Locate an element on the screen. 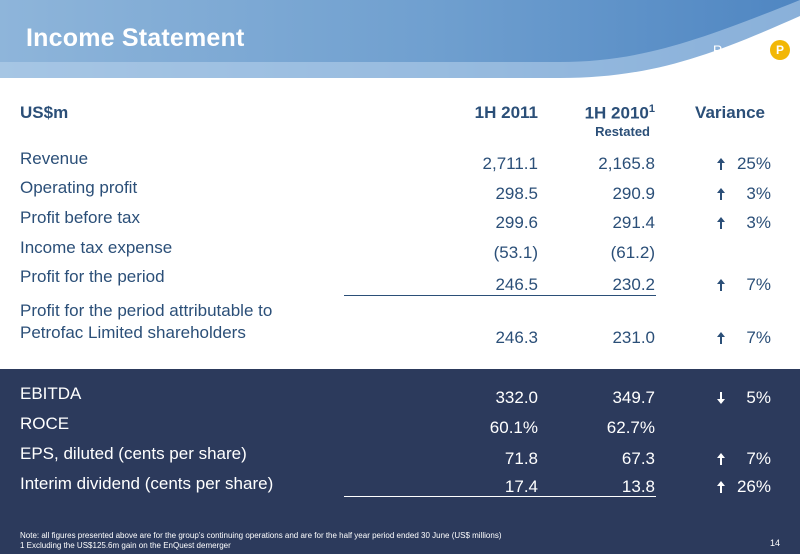 Image resolution: width=800 pixels, height=554 pixels. value-dividend-1h2010: 13.8 is located at coordinates (638, 486).